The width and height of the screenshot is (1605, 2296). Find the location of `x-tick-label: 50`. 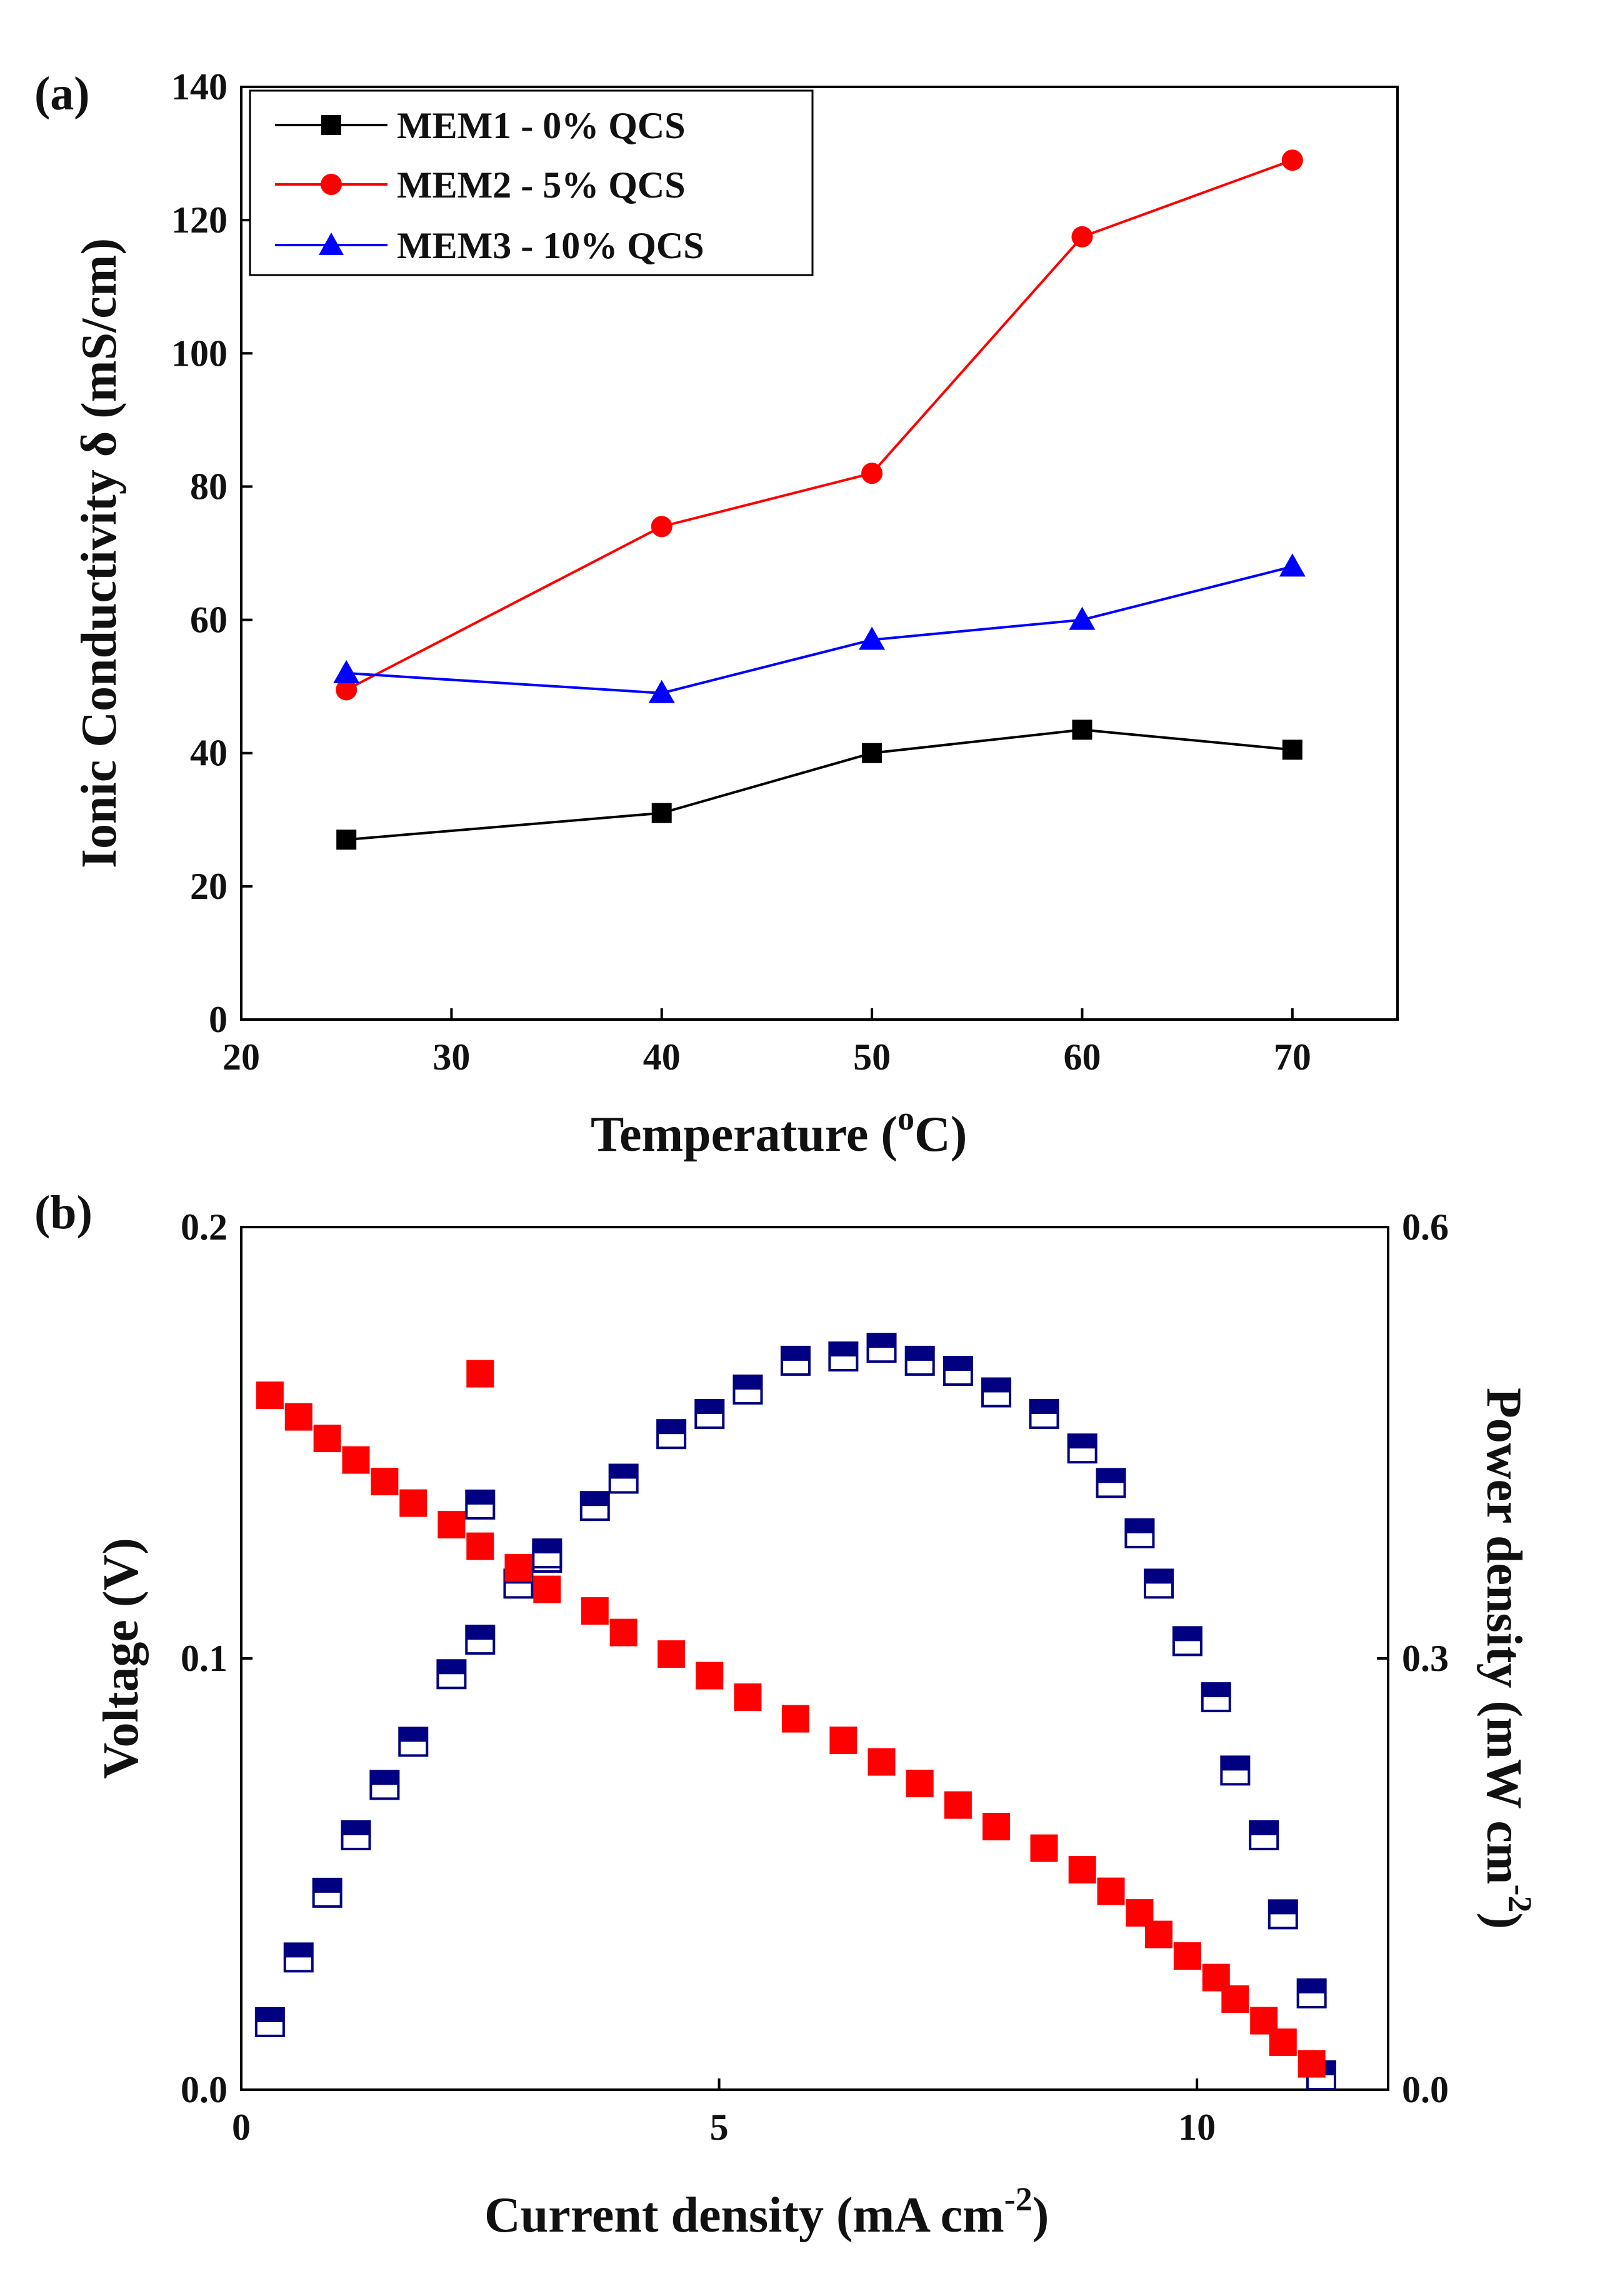

x-tick-label: 50 is located at coordinates (872, 1057).